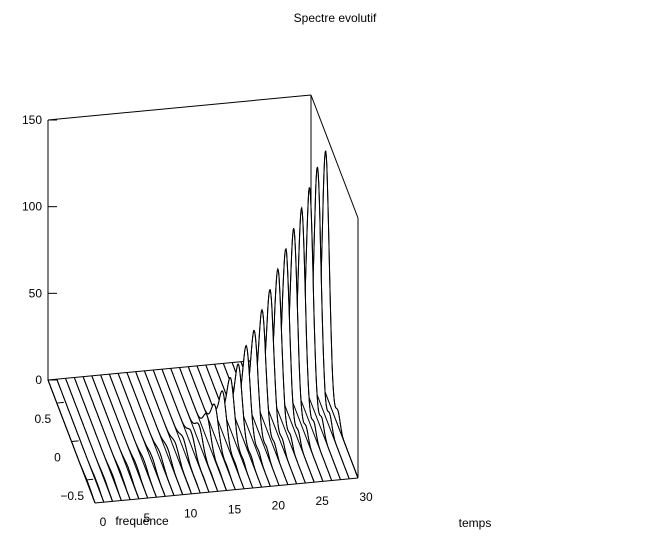  What do you see at coordinates (235, 510) in the screenshot?
I see `temps-tick-label: 15` at bounding box center [235, 510].